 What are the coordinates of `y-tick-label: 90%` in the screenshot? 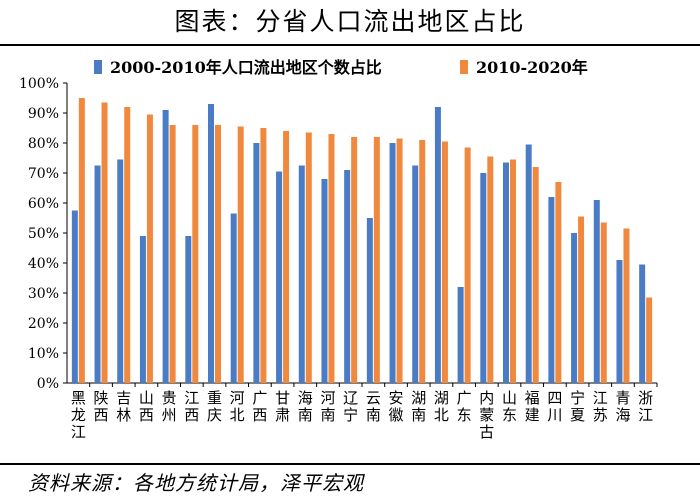 It's located at (43, 114).